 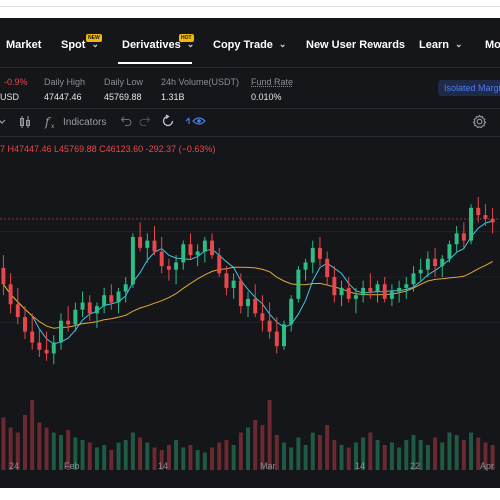 I want to click on nav-learn: Learn ⌄, so click(x=441, y=45).